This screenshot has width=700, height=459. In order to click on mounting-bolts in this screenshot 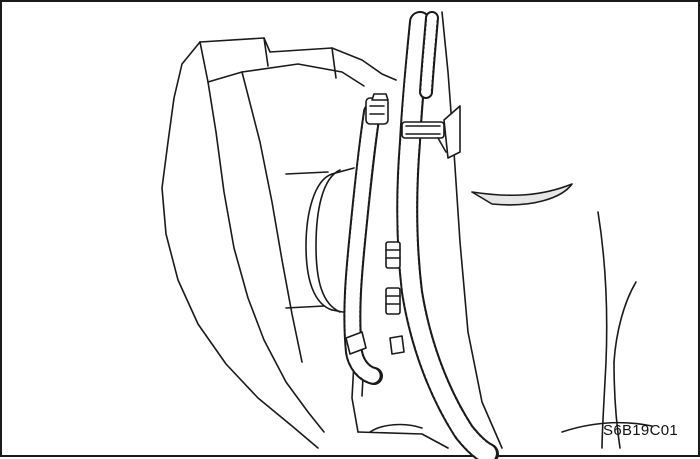, I will do `click(375, 298)`.